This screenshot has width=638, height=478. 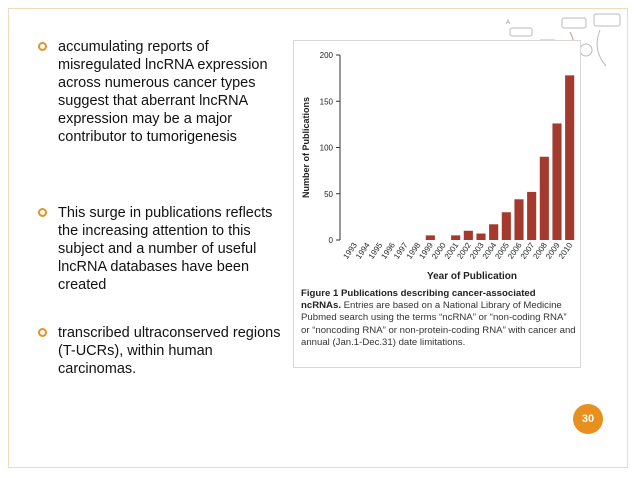 I want to click on y-axis-label: Number of Publications, so click(x=306, y=147).